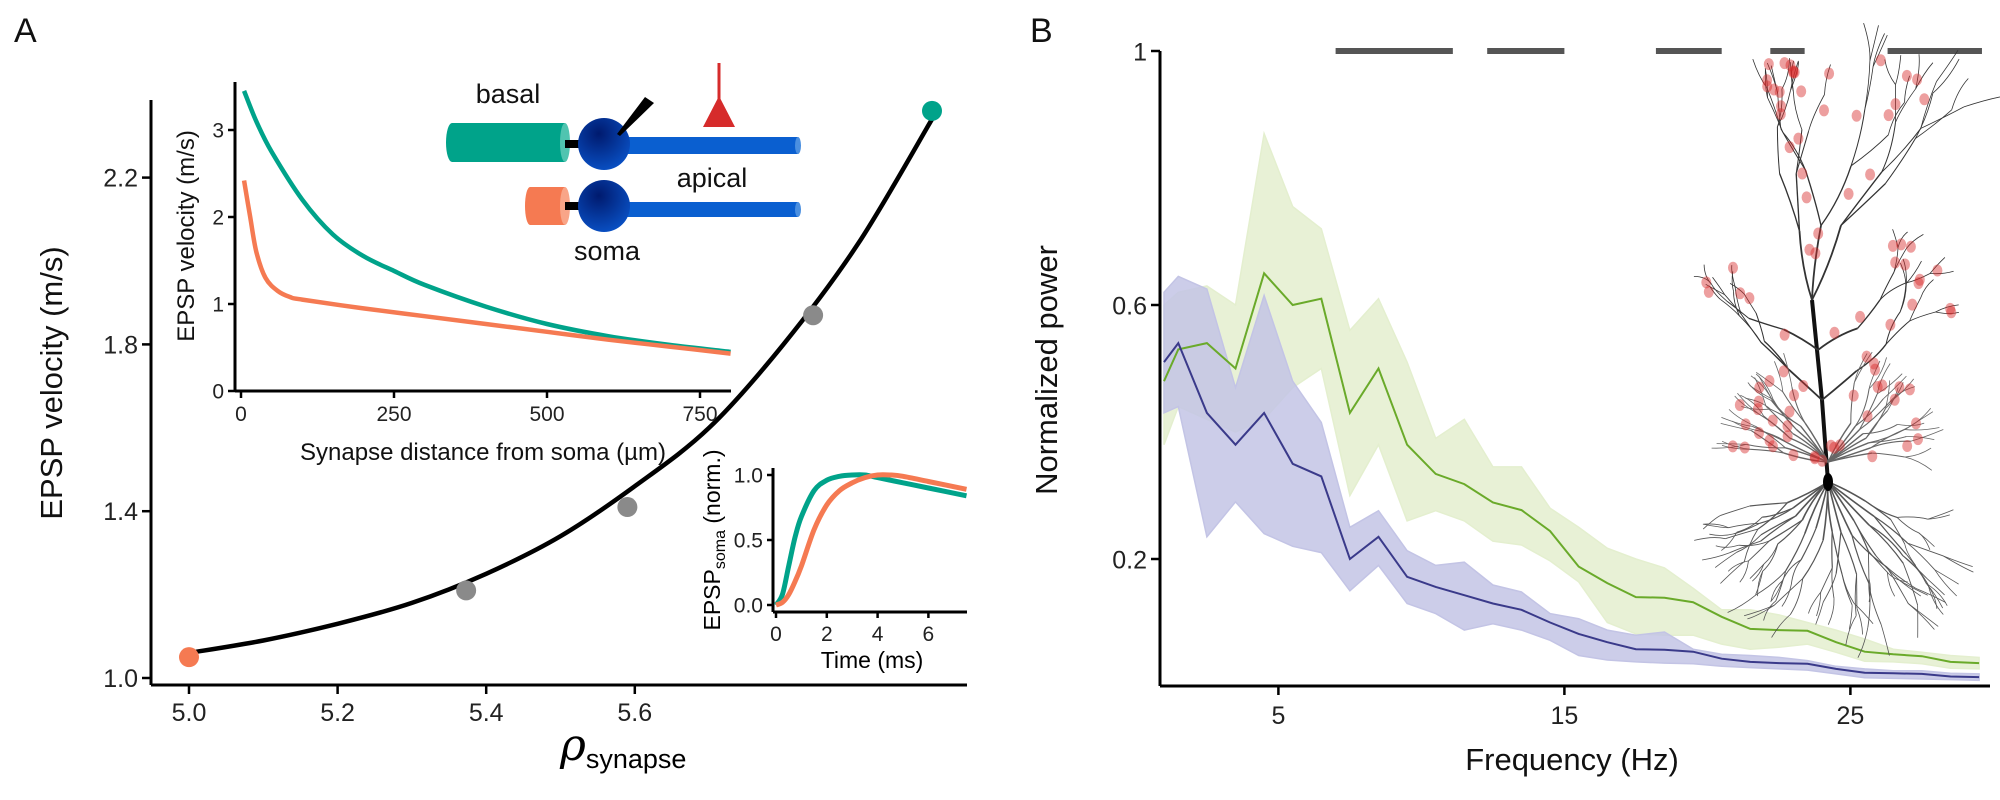 The width and height of the screenshot is (2000, 800). I want to click on x-tick-label: 0, so click(776, 634).